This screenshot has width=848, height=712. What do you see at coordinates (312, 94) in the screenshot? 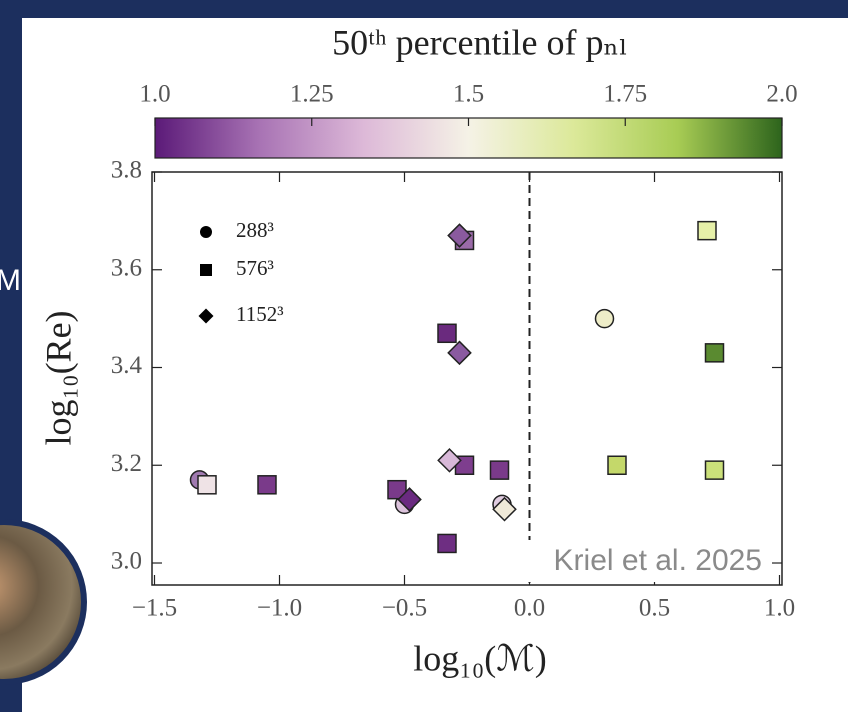
I see `colorbar-tick-label: 1.25` at bounding box center [312, 94].